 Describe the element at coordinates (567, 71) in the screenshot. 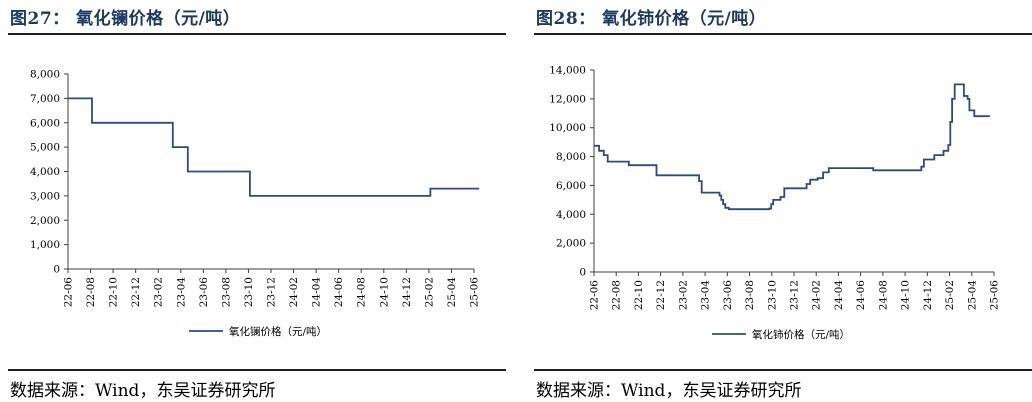

I see `y-tick-label: 14,000` at that location.